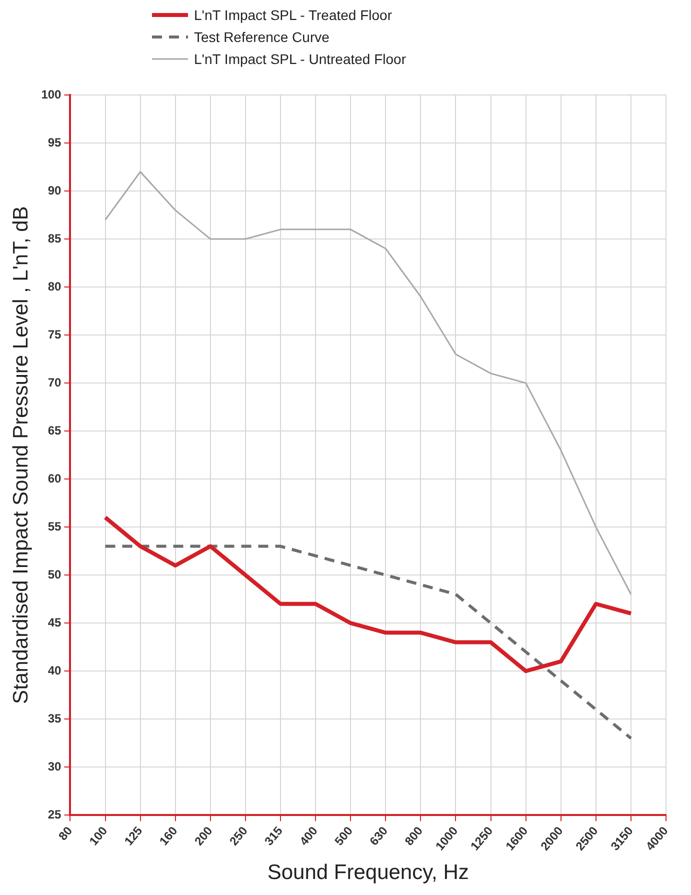 The width and height of the screenshot is (691, 895). What do you see at coordinates (168, 836) in the screenshot?
I see `x-tick-label: 160` at bounding box center [168, 836].